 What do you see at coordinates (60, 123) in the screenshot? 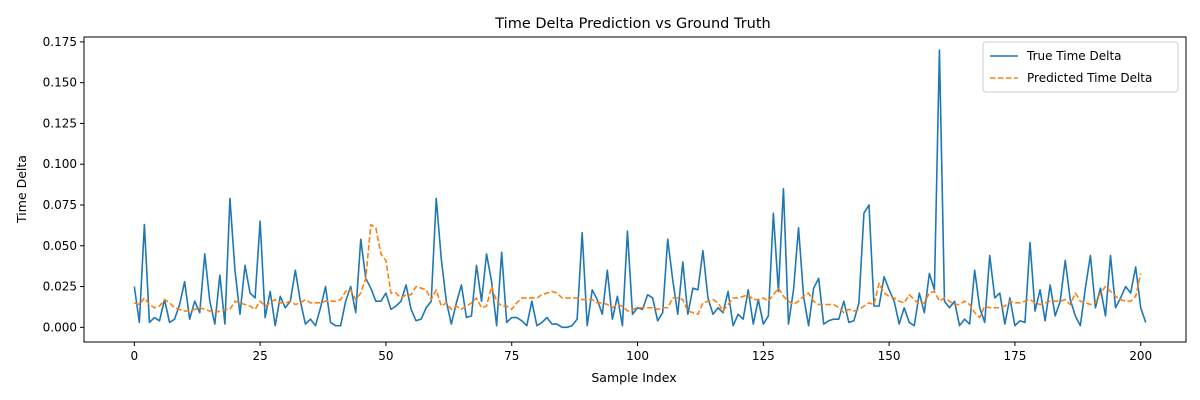
I see `y-tick-label: 0.125` at bounding box center [60, 123].